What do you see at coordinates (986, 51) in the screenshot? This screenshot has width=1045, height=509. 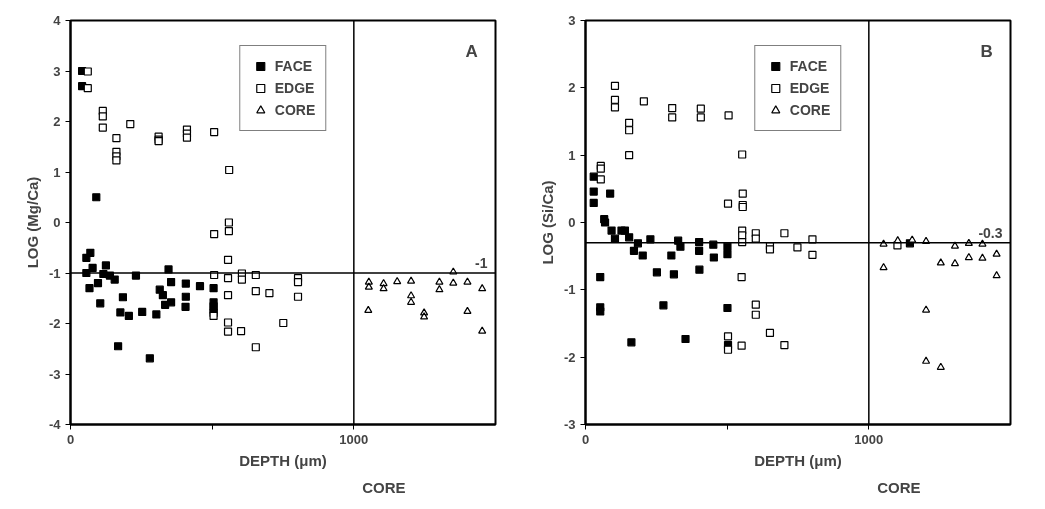 I see `text: B` at bounding box center [986, 51].